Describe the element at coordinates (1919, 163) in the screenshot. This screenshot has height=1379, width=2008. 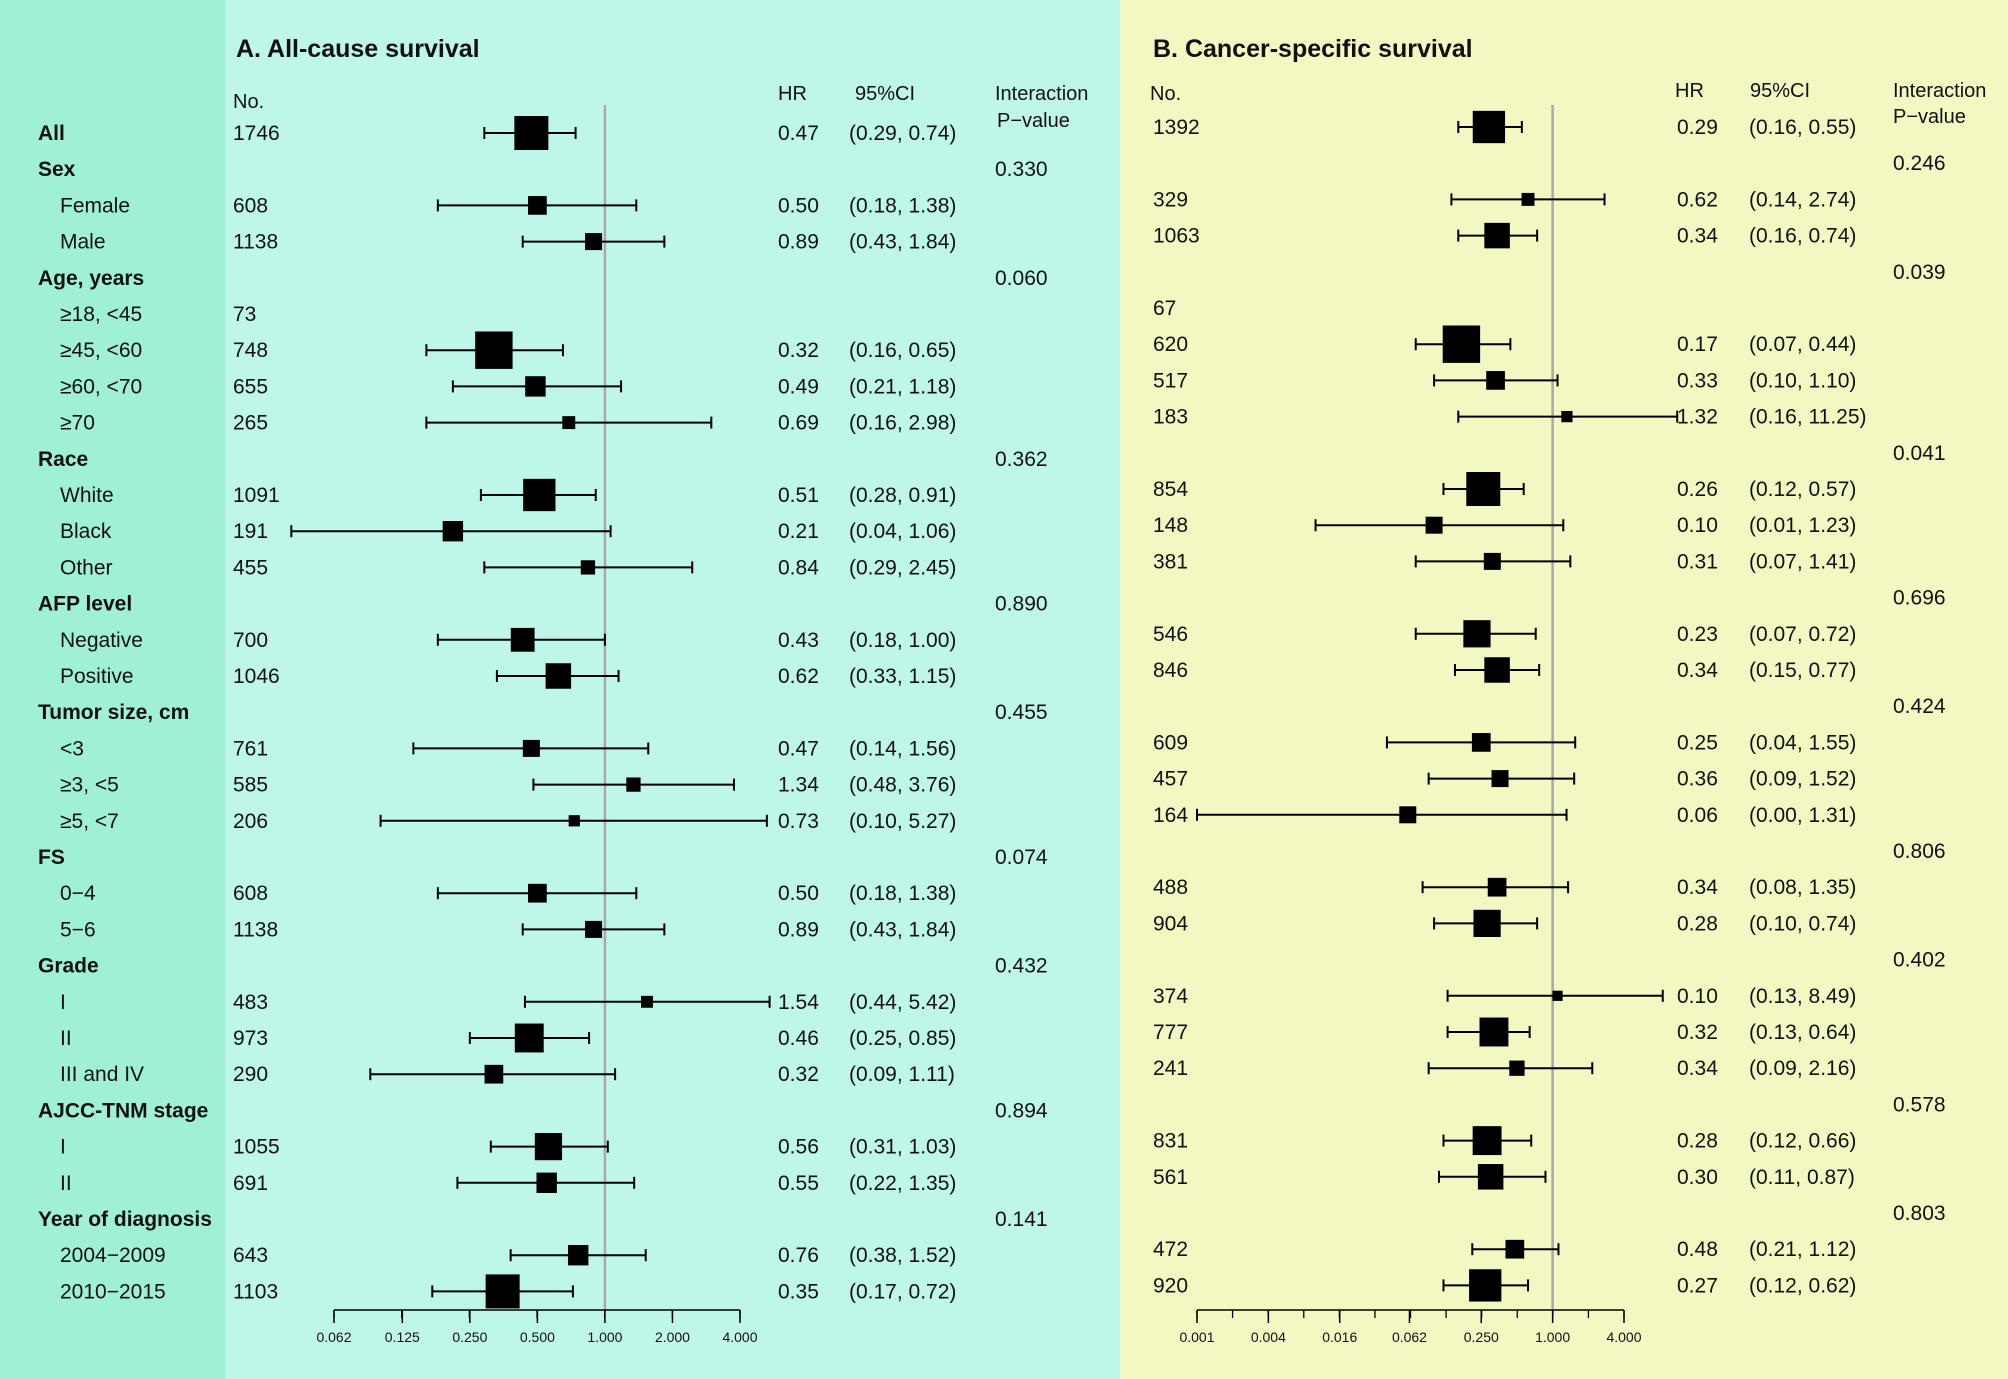
I see `interaction-p-value: 0.246` at that location.